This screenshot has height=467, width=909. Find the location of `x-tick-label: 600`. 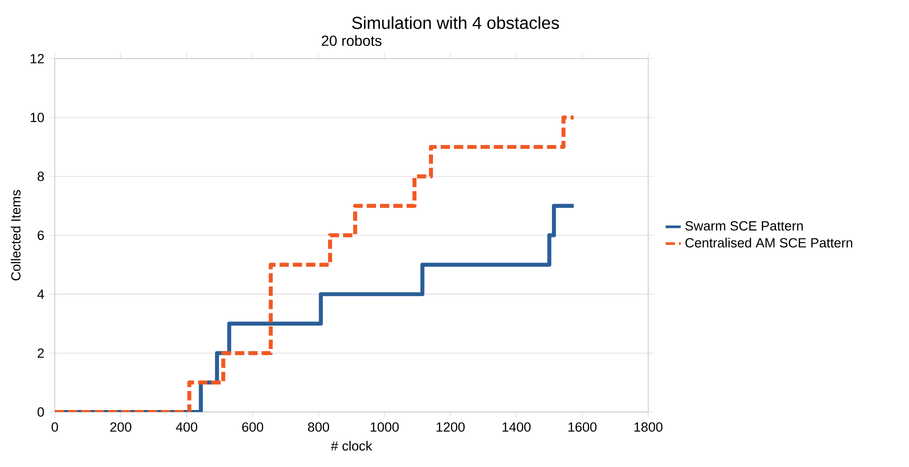

x-tick-label: 600 is located at coordinates (253, 427).